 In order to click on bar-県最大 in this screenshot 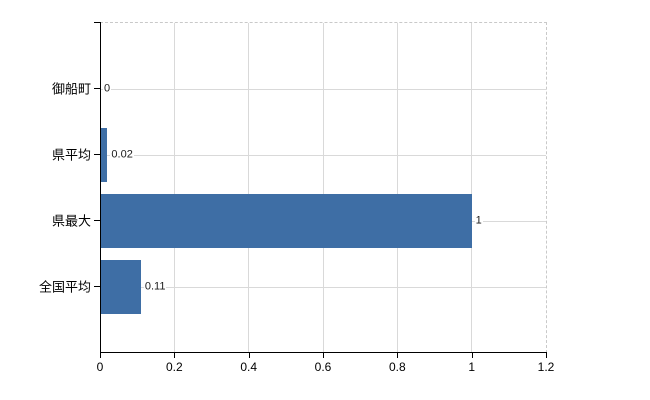, I will do `click(286, 221)`.